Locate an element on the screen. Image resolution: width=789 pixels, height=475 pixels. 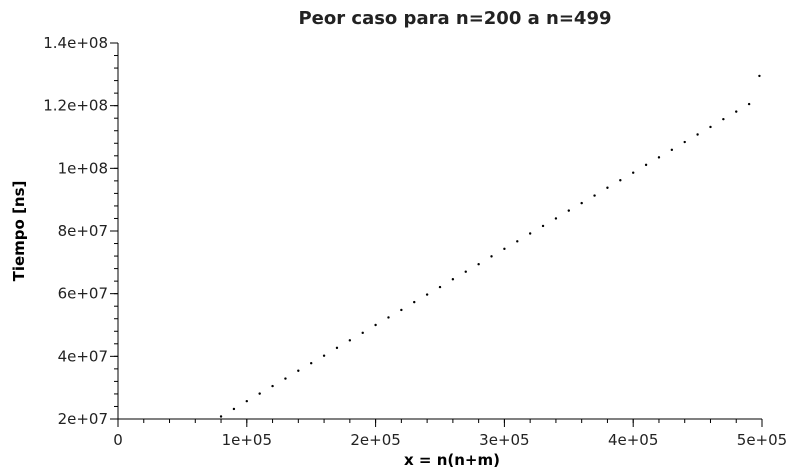
x-tick-label: 0 is located at coordinates (118, 440).